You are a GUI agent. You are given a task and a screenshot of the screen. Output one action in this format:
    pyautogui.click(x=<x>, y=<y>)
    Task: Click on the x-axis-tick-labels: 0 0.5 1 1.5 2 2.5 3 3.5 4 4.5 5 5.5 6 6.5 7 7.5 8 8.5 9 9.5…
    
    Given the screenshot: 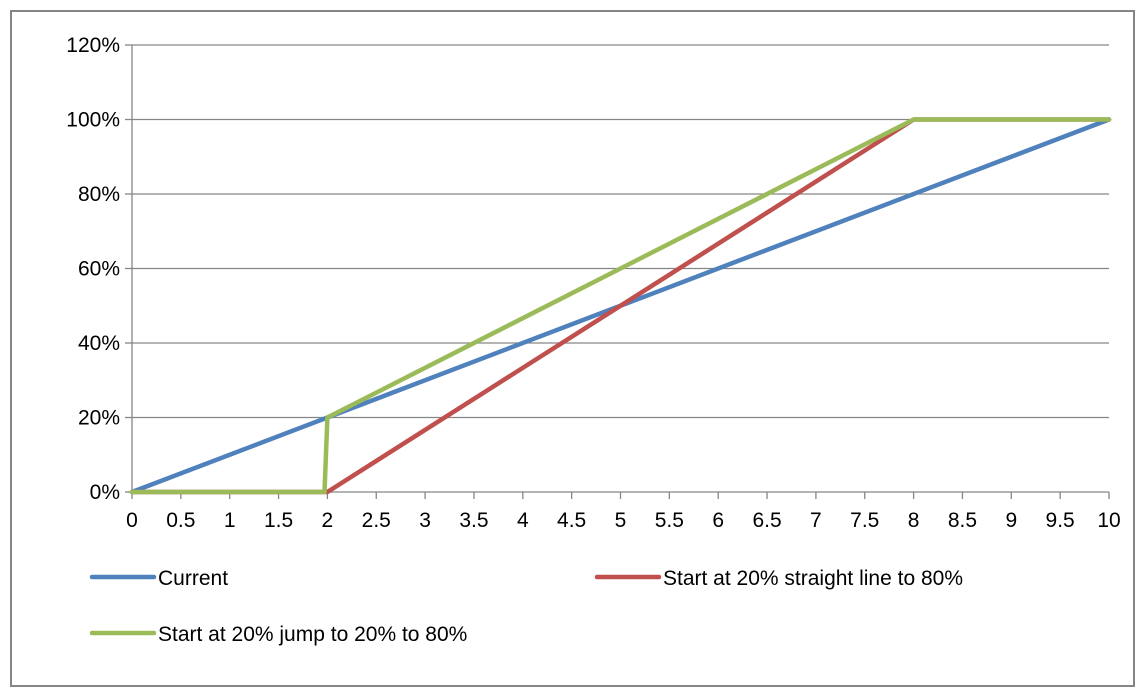 What is the action you would take?
    pyautogui.click(x=623, y=520)
    